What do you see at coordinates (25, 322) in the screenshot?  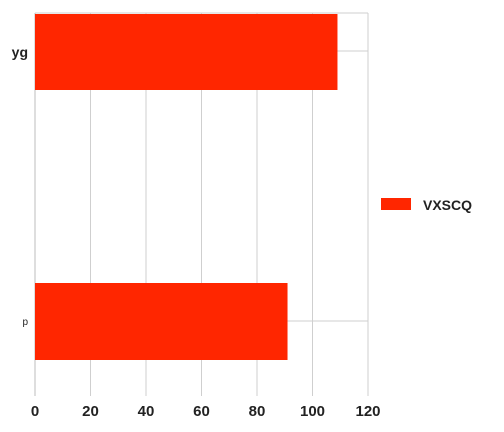 I see `y-tick-label: p` at bounding box center [25, 322].